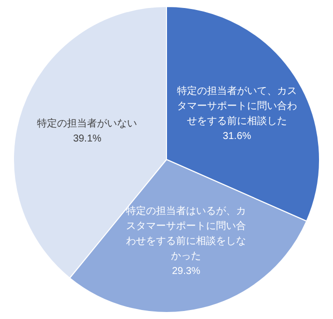 The width and height of the screenshot is (333, 319). I want to click on data-label: 29.3%, so click(186, 272).